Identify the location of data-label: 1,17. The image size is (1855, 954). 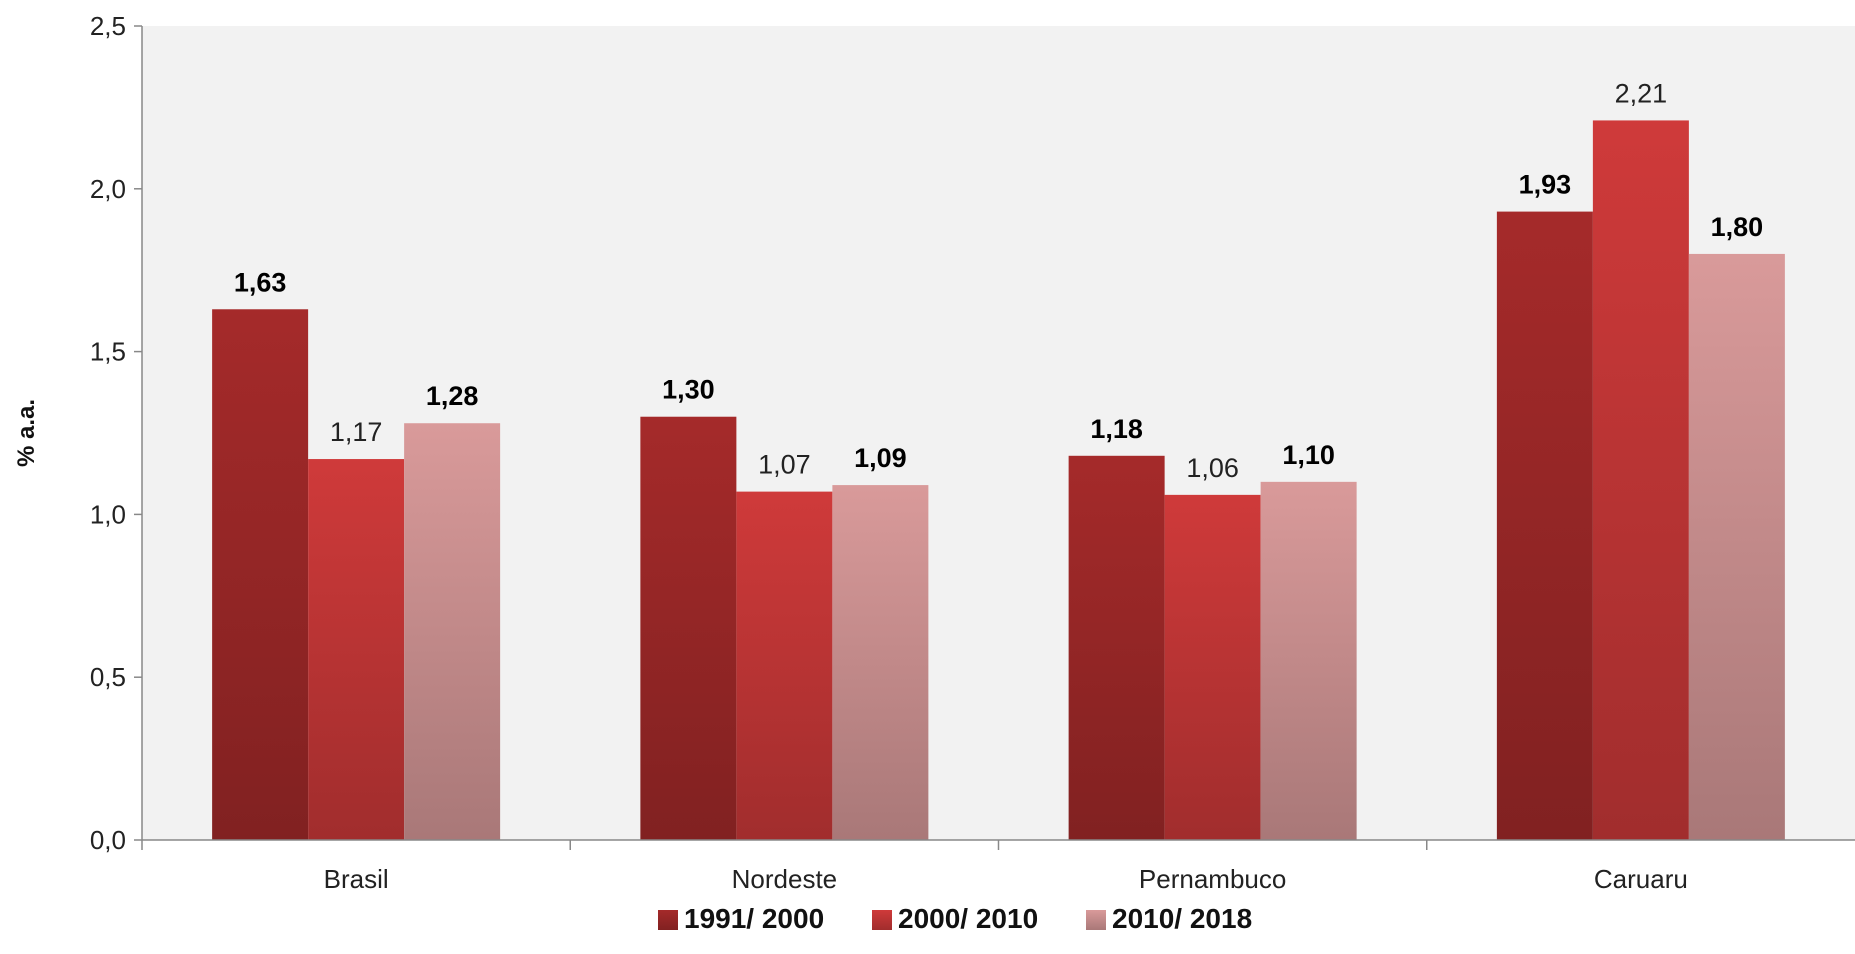
(356, 432).